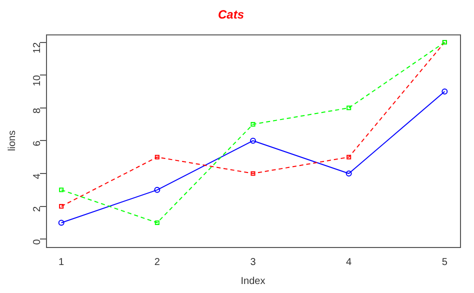 This screenshot has width=474, height=293. I want to click on x-tick-label: 3, so click(253, 262).